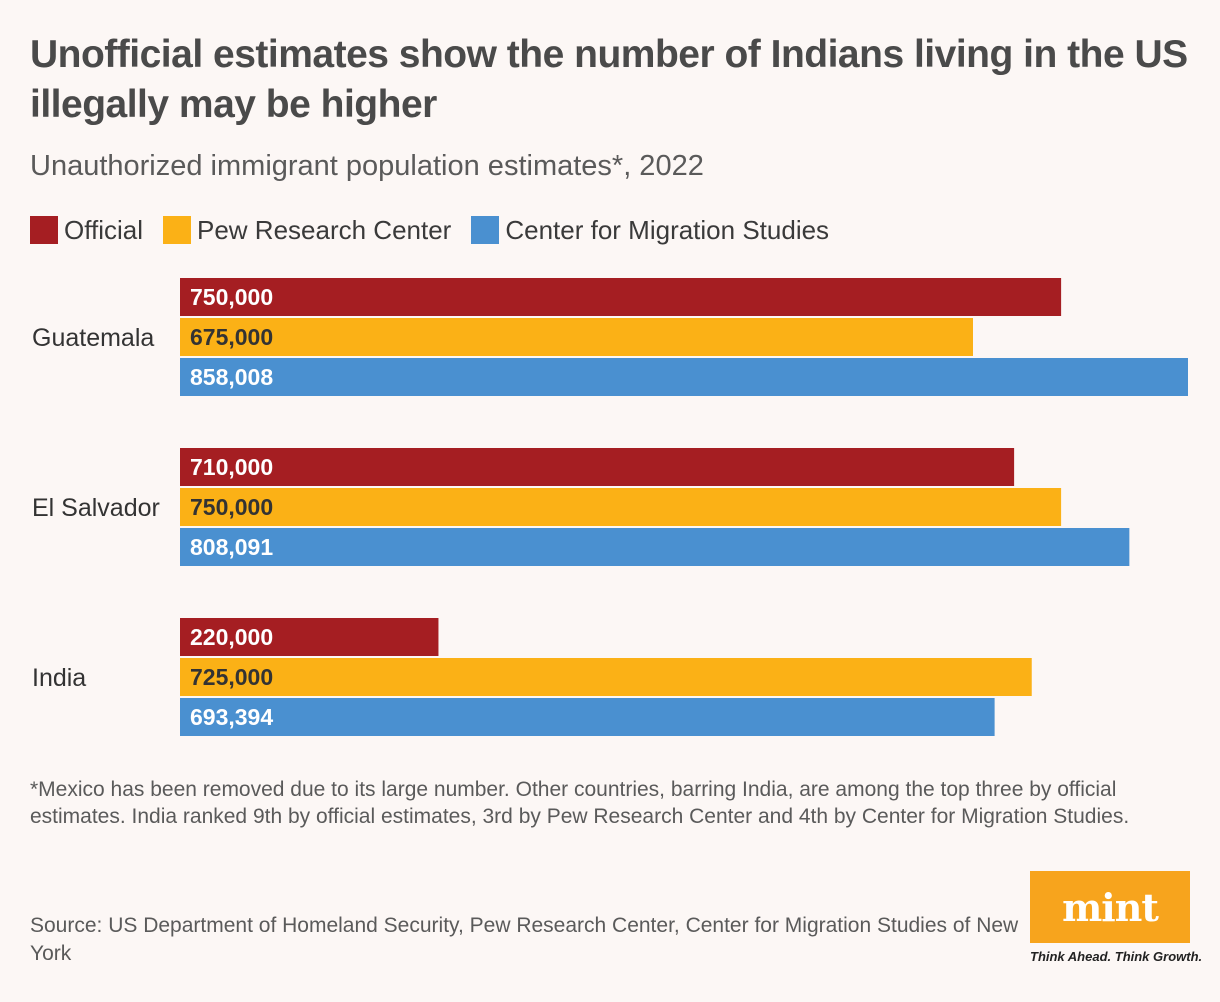 The image size is (1220, 1002). What do you see at coordinates (96, 508) in the screenshot?
I see `category-label-el-salvador: El Salvador` at bounding box center [96, 508].